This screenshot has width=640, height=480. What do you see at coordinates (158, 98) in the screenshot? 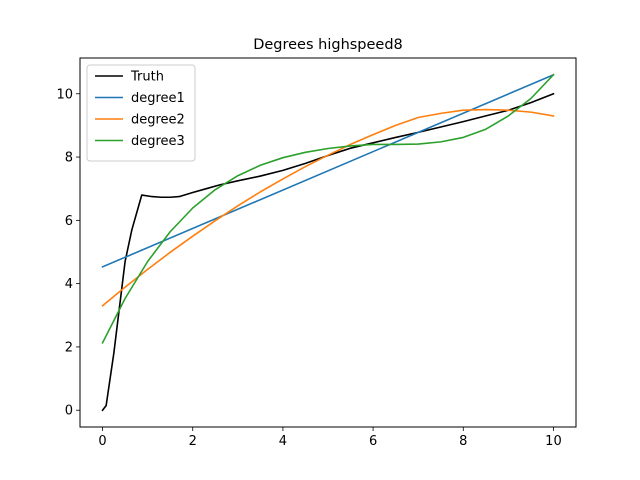
I see `legend-label-degree1: degree1` at bounding box center [158, 98].